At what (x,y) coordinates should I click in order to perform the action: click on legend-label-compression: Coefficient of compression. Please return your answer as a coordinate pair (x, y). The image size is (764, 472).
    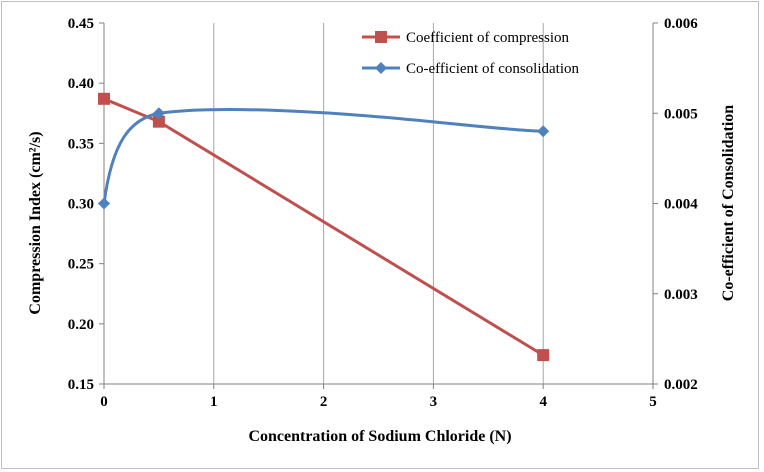
    Looking at the image, I should click on (488, 38).